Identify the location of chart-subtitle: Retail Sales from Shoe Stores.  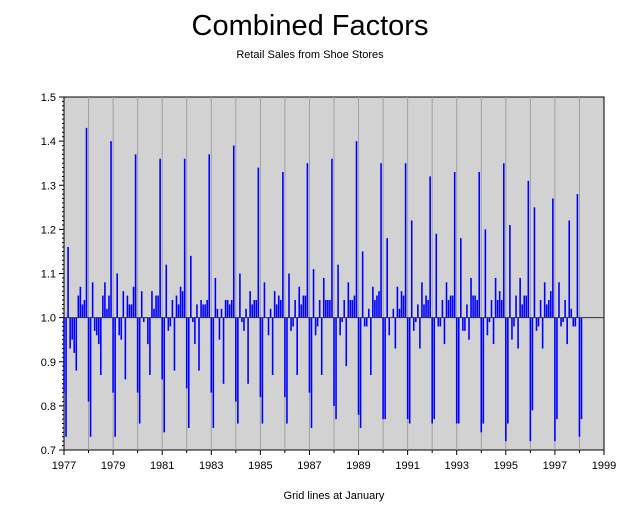
(310, 55).